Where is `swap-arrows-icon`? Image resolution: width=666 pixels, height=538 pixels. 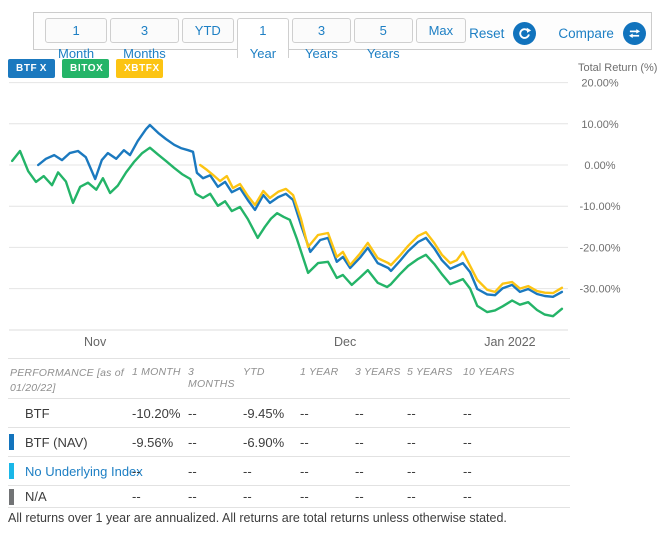
swap-arrows-icon is located at coordinates (634, 33).